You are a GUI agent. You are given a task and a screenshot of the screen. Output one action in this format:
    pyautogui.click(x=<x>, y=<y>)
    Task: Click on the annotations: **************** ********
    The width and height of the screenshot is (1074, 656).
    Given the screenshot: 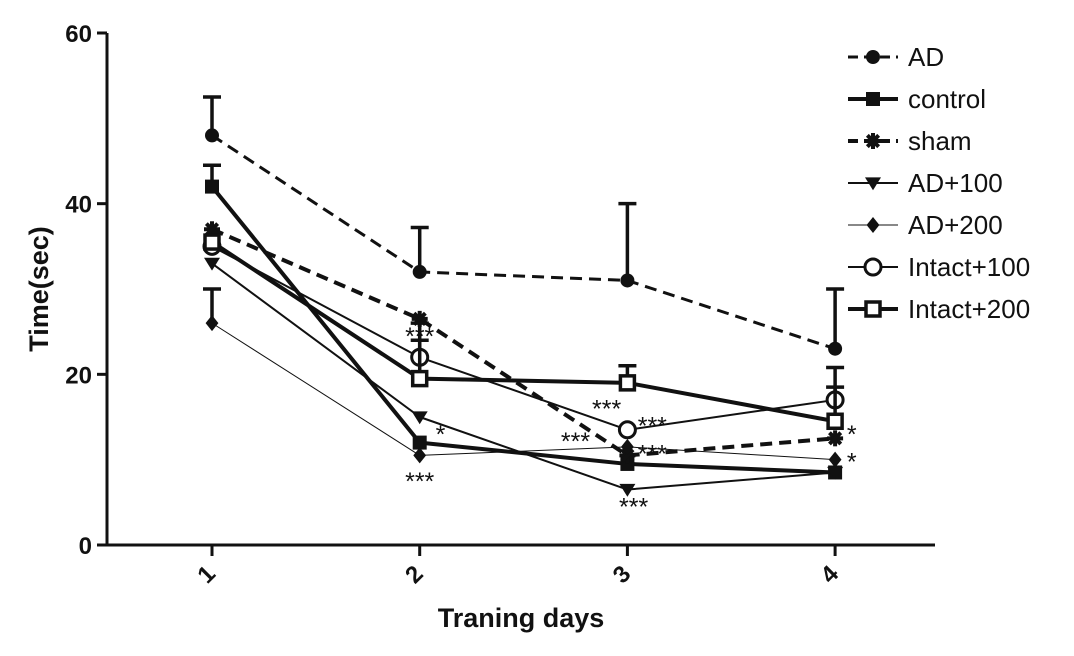 What is the action you would take?
    pyautogui.click(x=631, y=422)
    